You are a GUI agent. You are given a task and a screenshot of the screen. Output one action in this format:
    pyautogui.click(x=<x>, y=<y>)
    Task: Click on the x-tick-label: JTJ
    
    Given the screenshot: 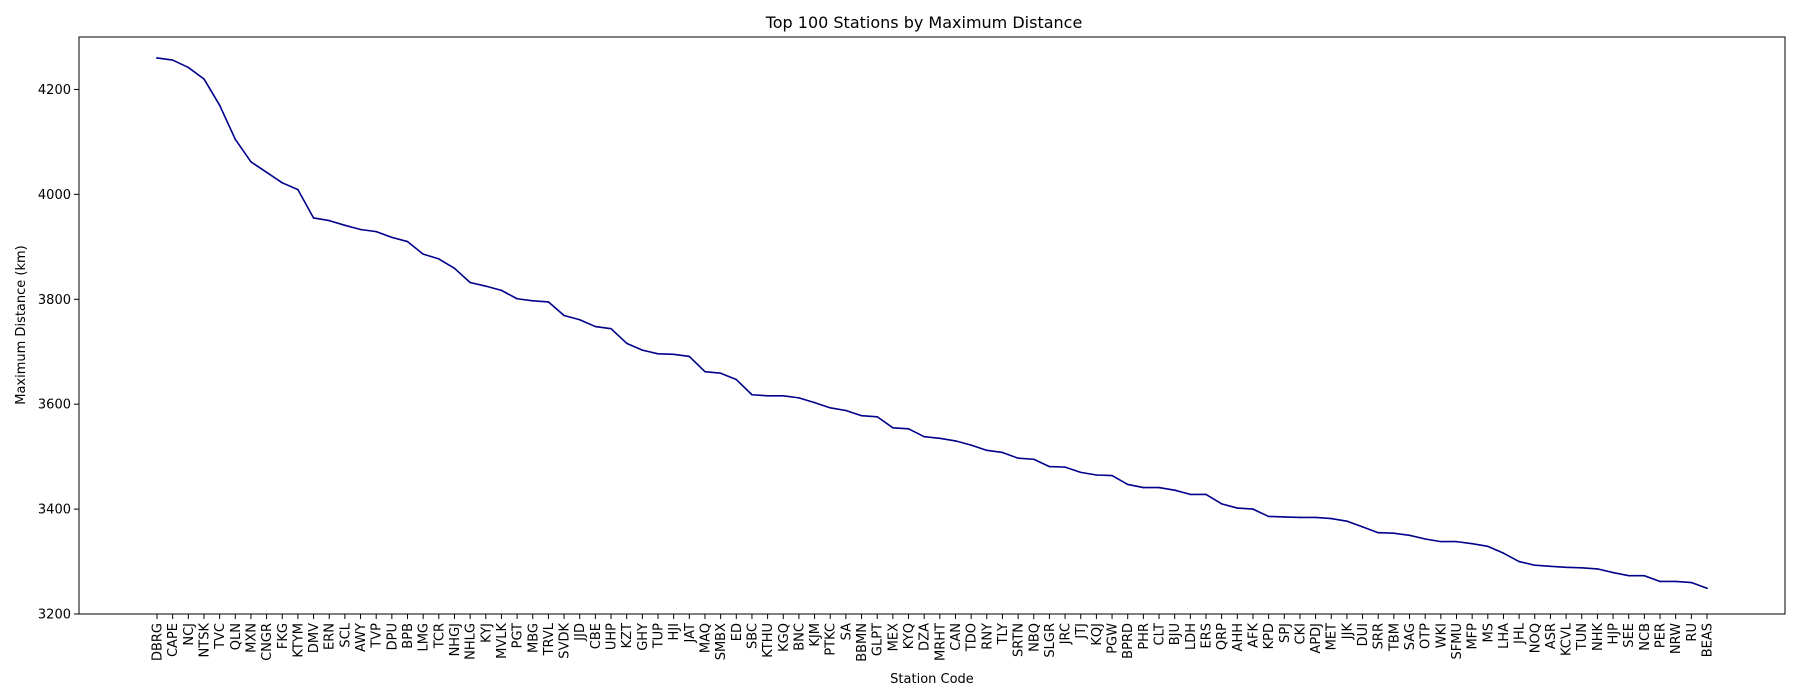 What is the action you would take?
    pyautogui.click(x=1081, y=631)
    